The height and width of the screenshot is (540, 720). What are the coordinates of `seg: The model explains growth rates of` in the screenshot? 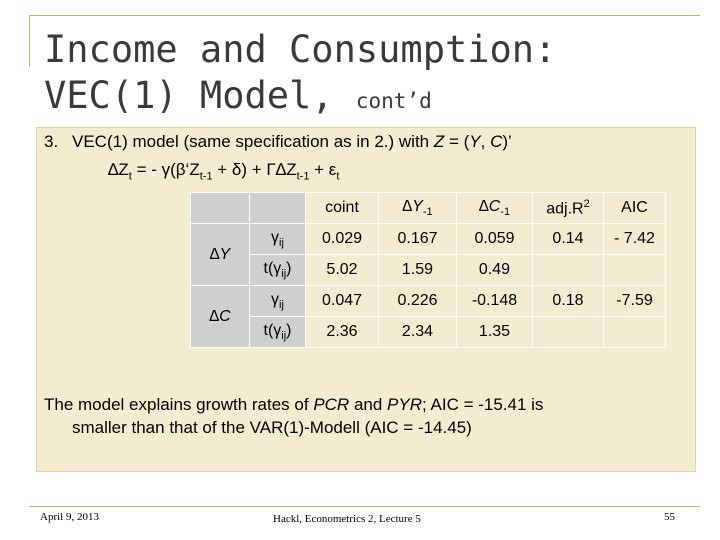 It's located at (179, 404).